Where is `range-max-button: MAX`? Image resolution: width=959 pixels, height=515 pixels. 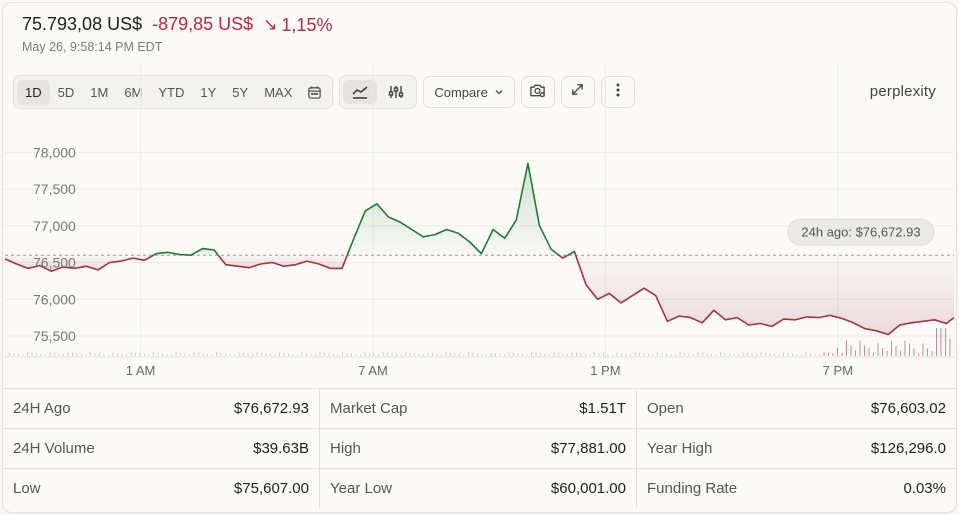 range-max-button: MAX is located at coordinates (278, 92).